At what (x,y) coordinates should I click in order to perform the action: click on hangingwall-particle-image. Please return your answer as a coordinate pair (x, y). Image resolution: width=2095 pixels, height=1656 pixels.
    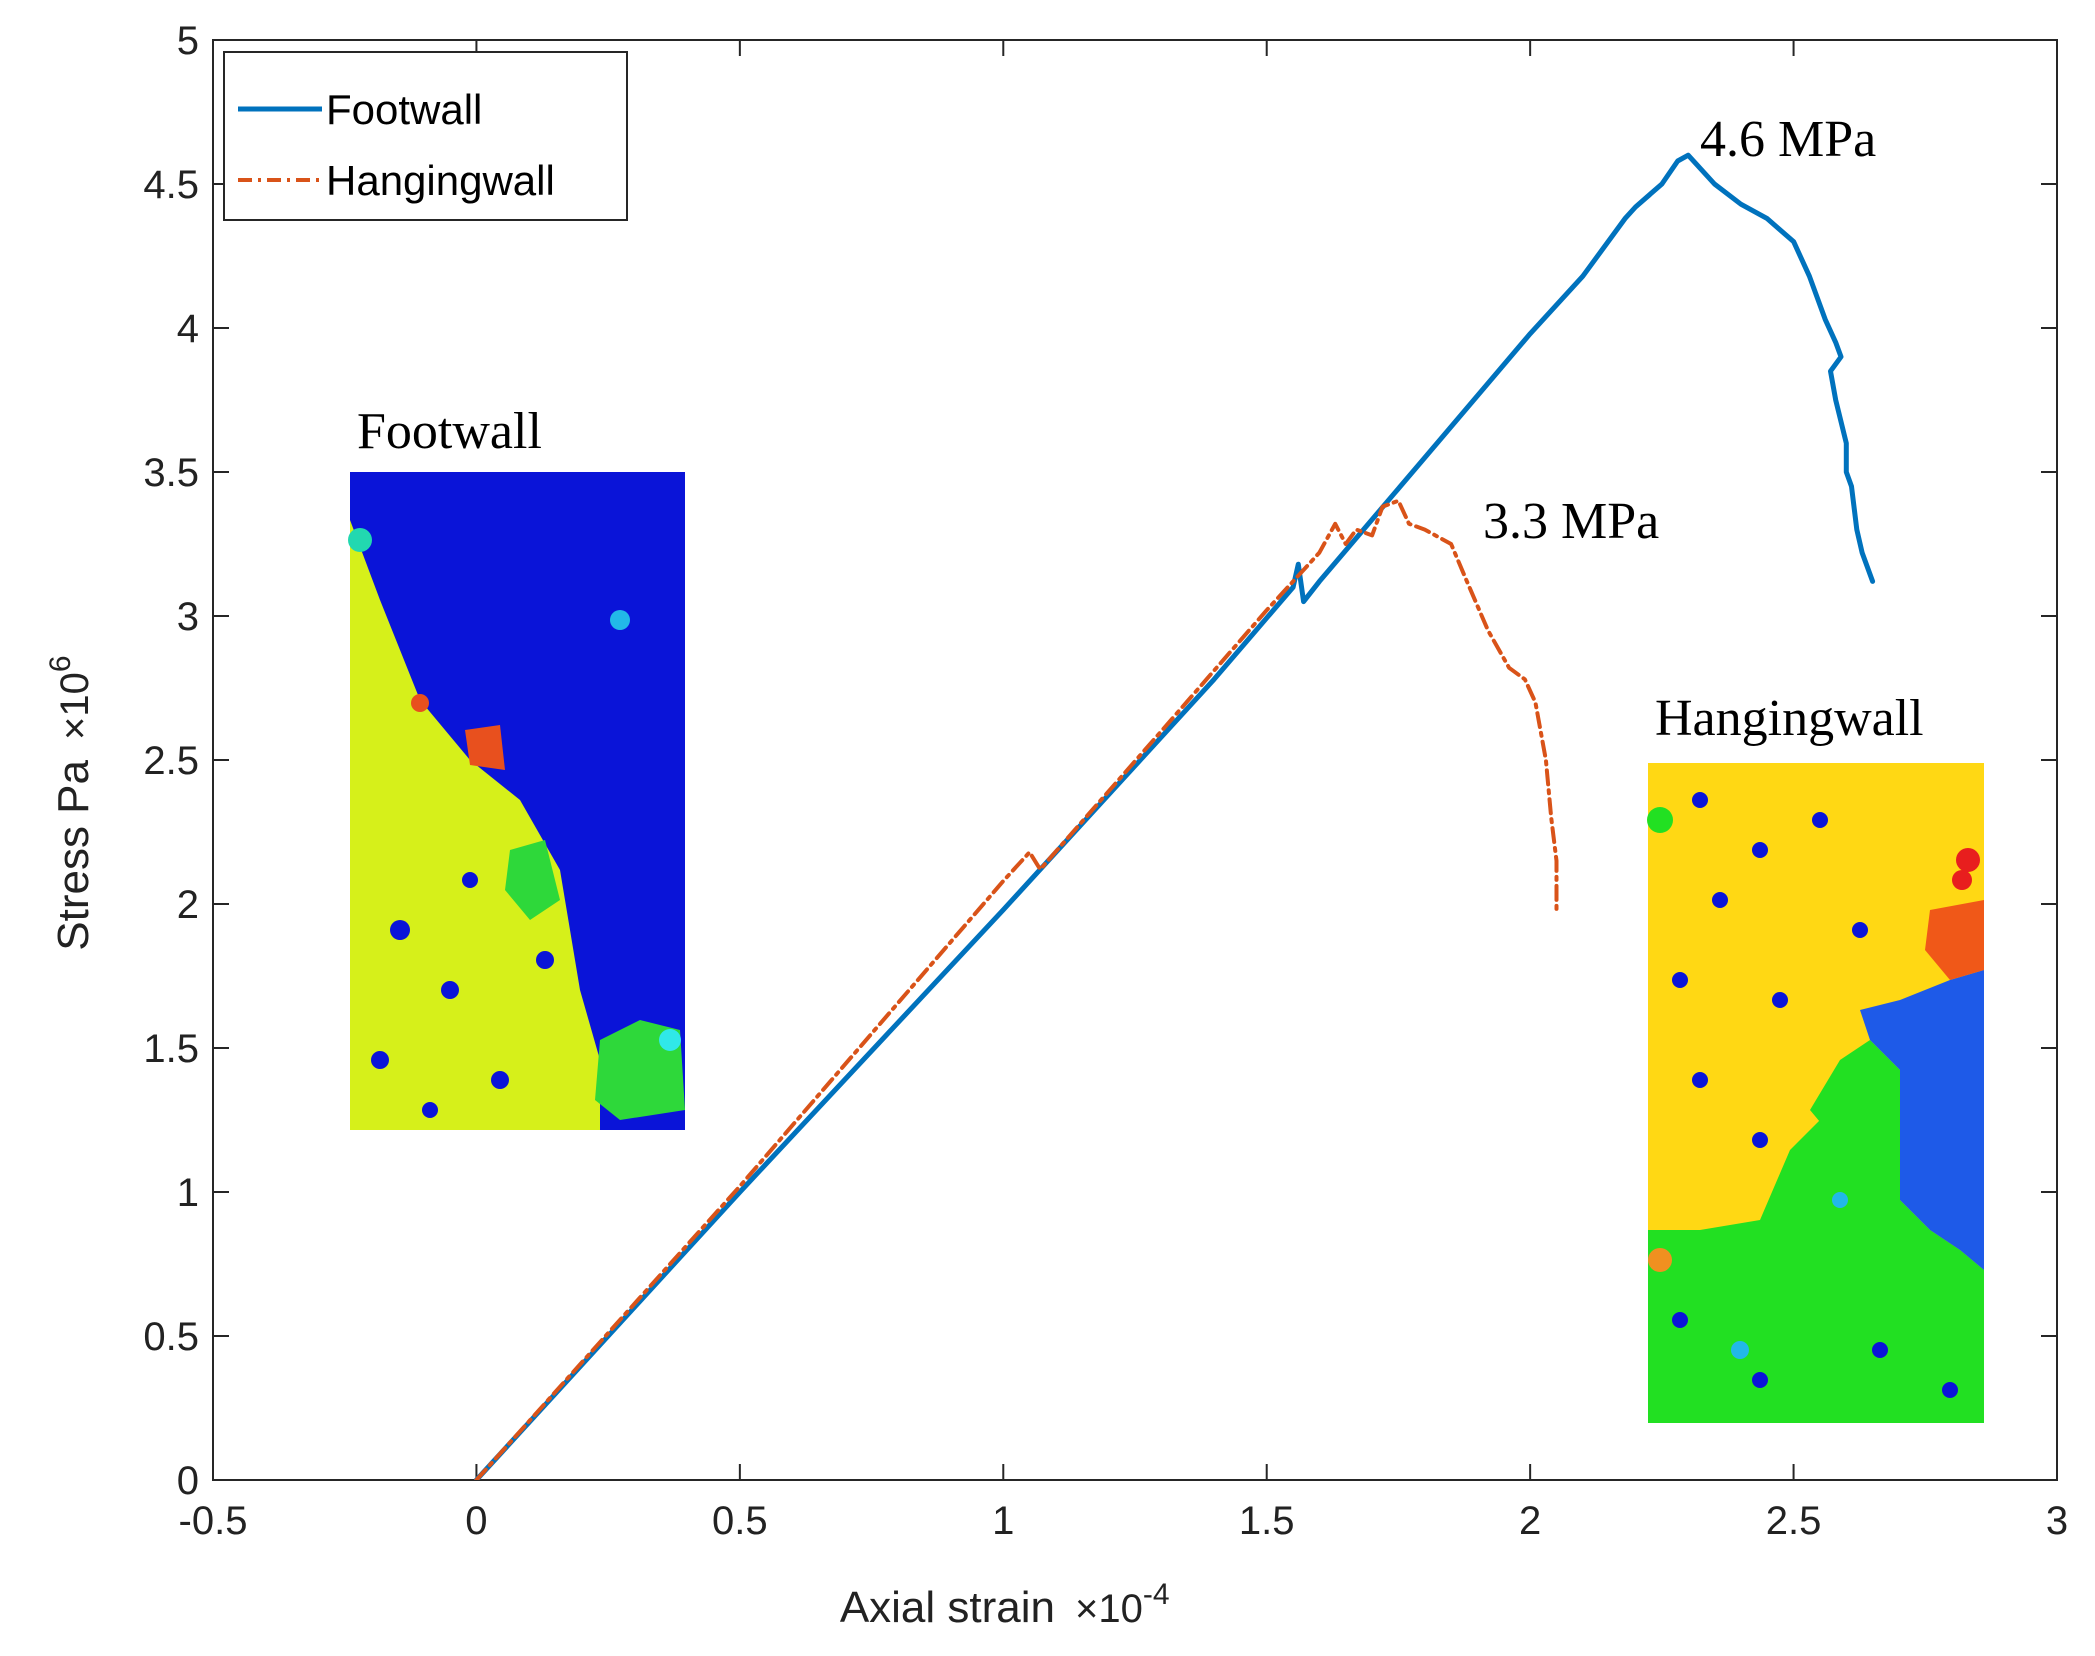
    Looking at the image, I should click on (1815, 1093).